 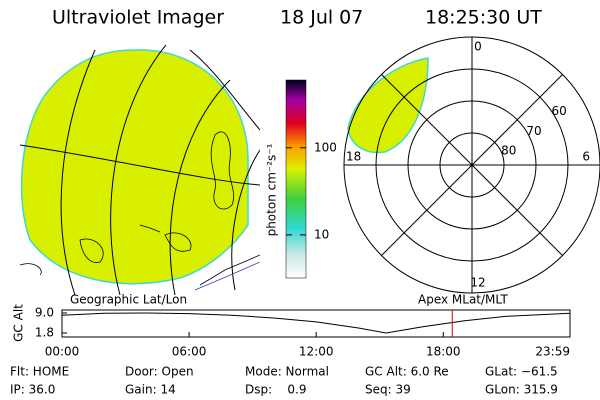 I want to click on colorbar-label: photon cm⁻²s⁻¹, so click(x=272, y=189).